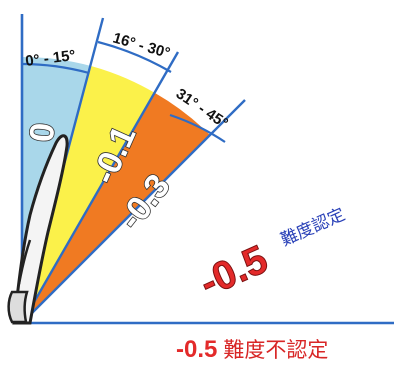 The width and height of the screenshot is (398, 368). I want to click on certified-value: -0.5, so click(233, 271).